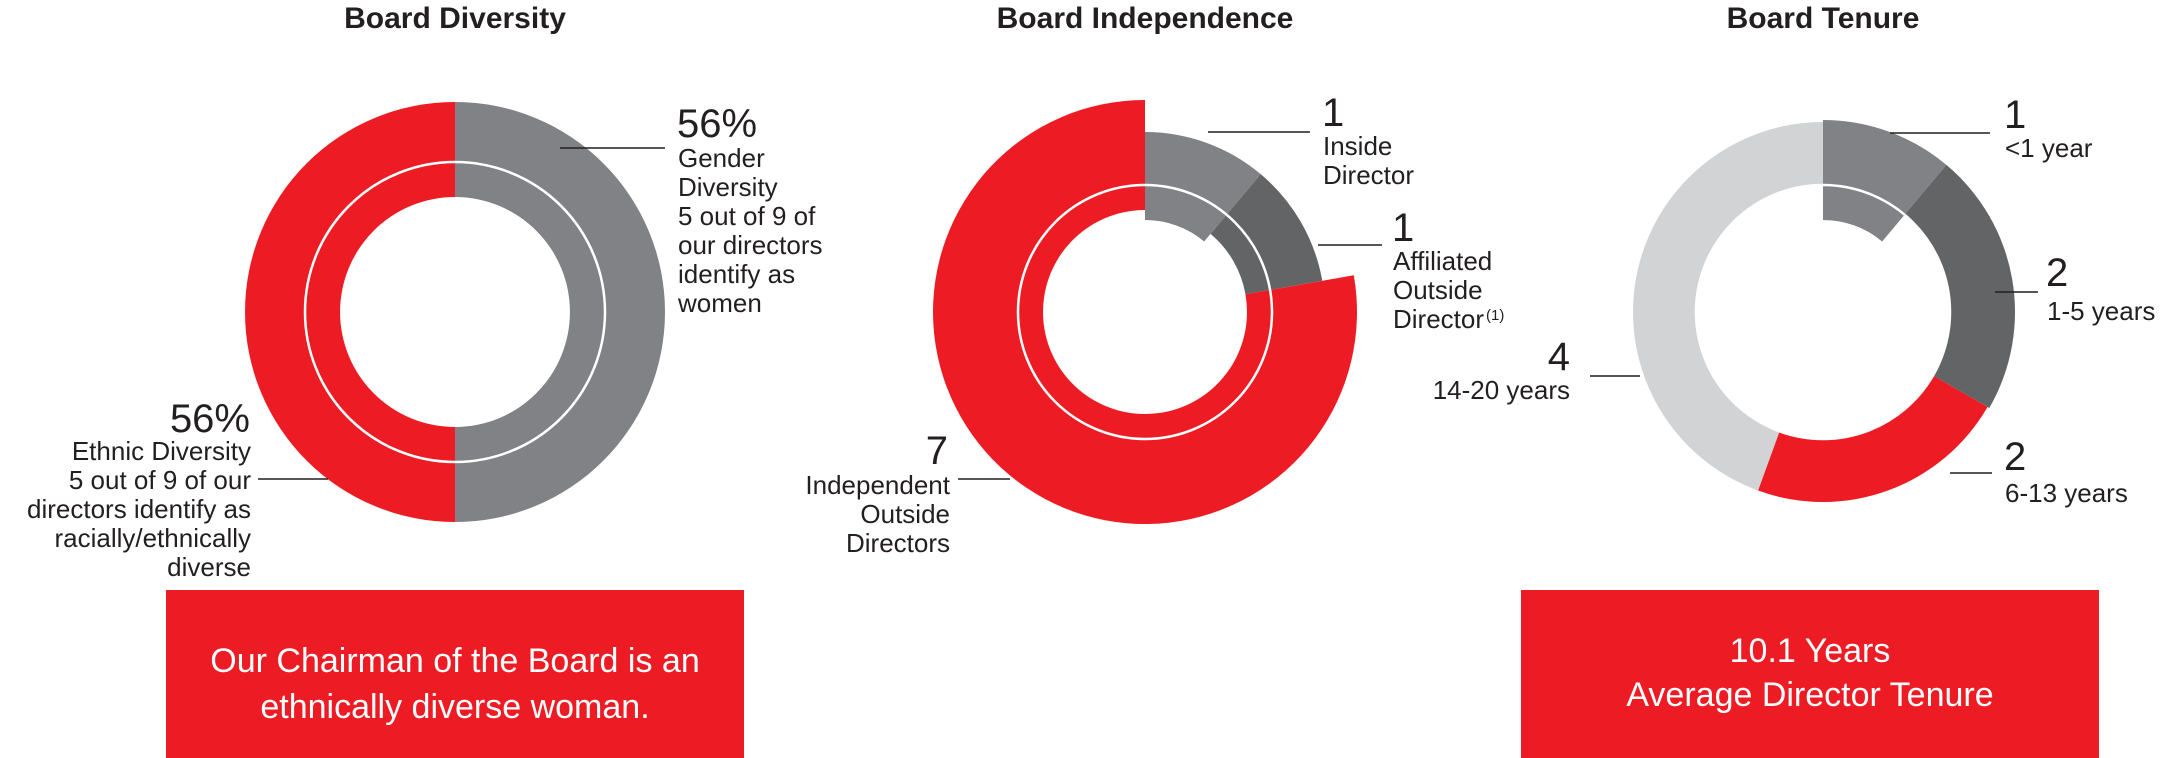  Describe the element at coordinates (1203, 187) in the screenshot. I see `slice-inside-director` at that location.